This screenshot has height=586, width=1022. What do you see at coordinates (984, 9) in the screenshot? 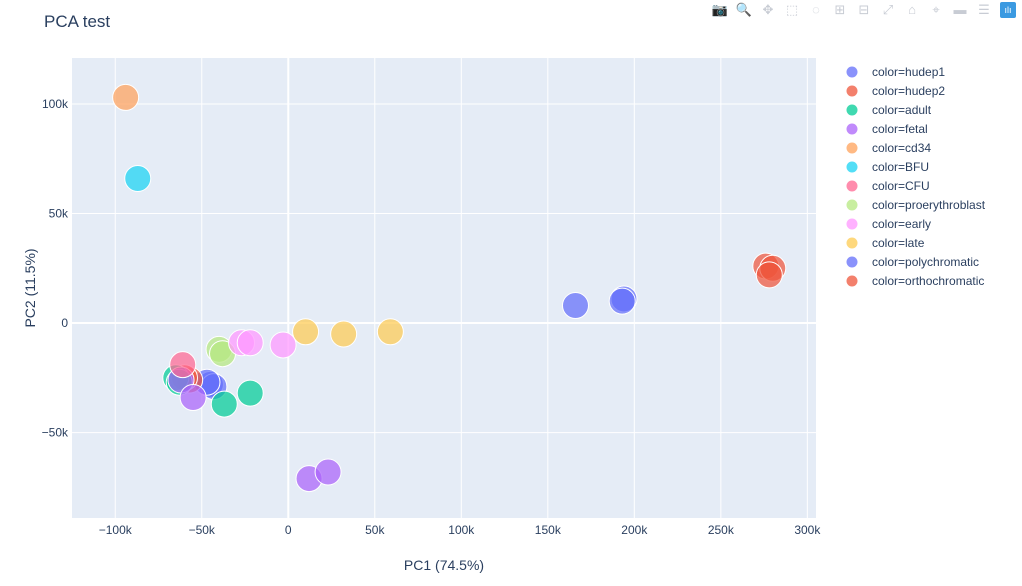
I see `hover-compare-icon: ☰` at bounding box center [984, 9].